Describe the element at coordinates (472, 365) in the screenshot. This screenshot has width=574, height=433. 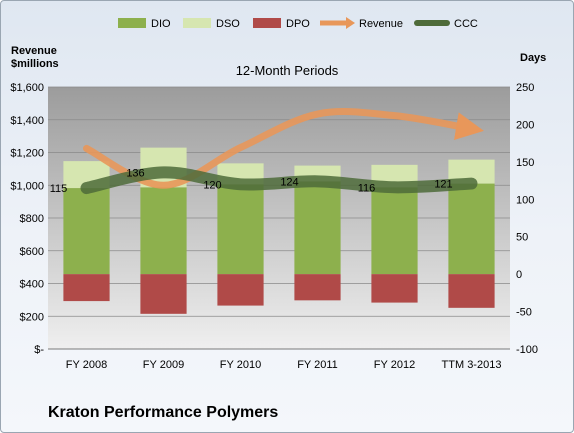
I see `category-label: TTM 3-2013` at that location.